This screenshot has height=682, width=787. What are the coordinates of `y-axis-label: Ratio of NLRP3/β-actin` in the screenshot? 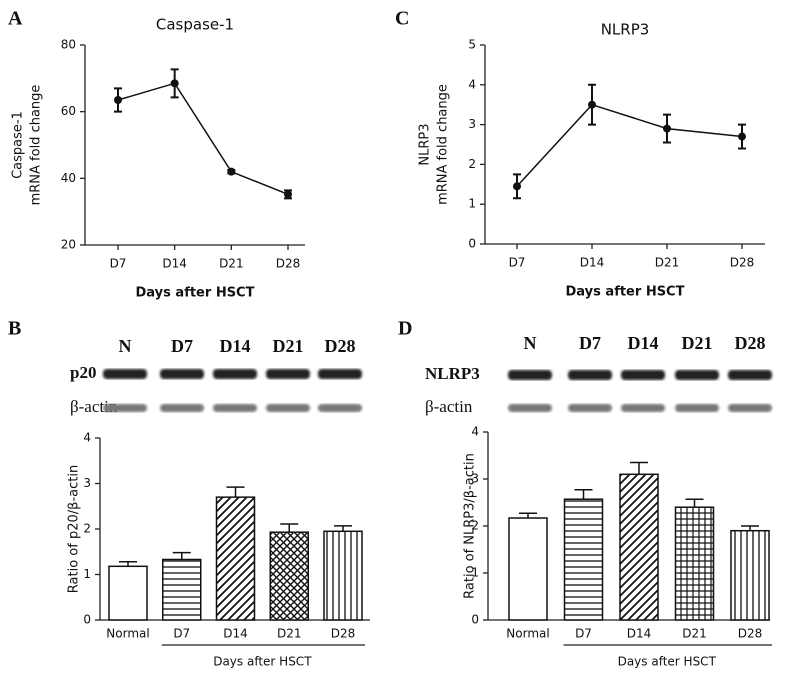 It's located at (470, 526).